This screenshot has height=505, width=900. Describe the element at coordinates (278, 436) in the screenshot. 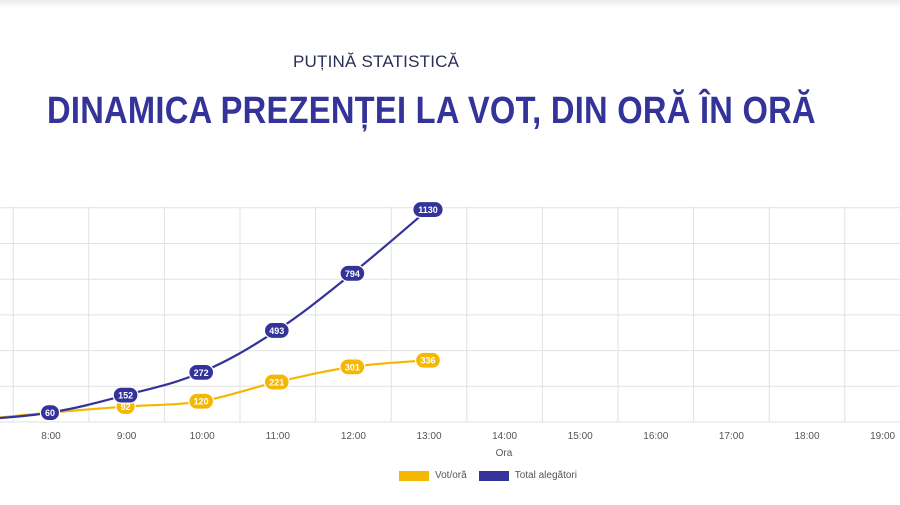

I see `x-tick-label: 11:00` at that location.